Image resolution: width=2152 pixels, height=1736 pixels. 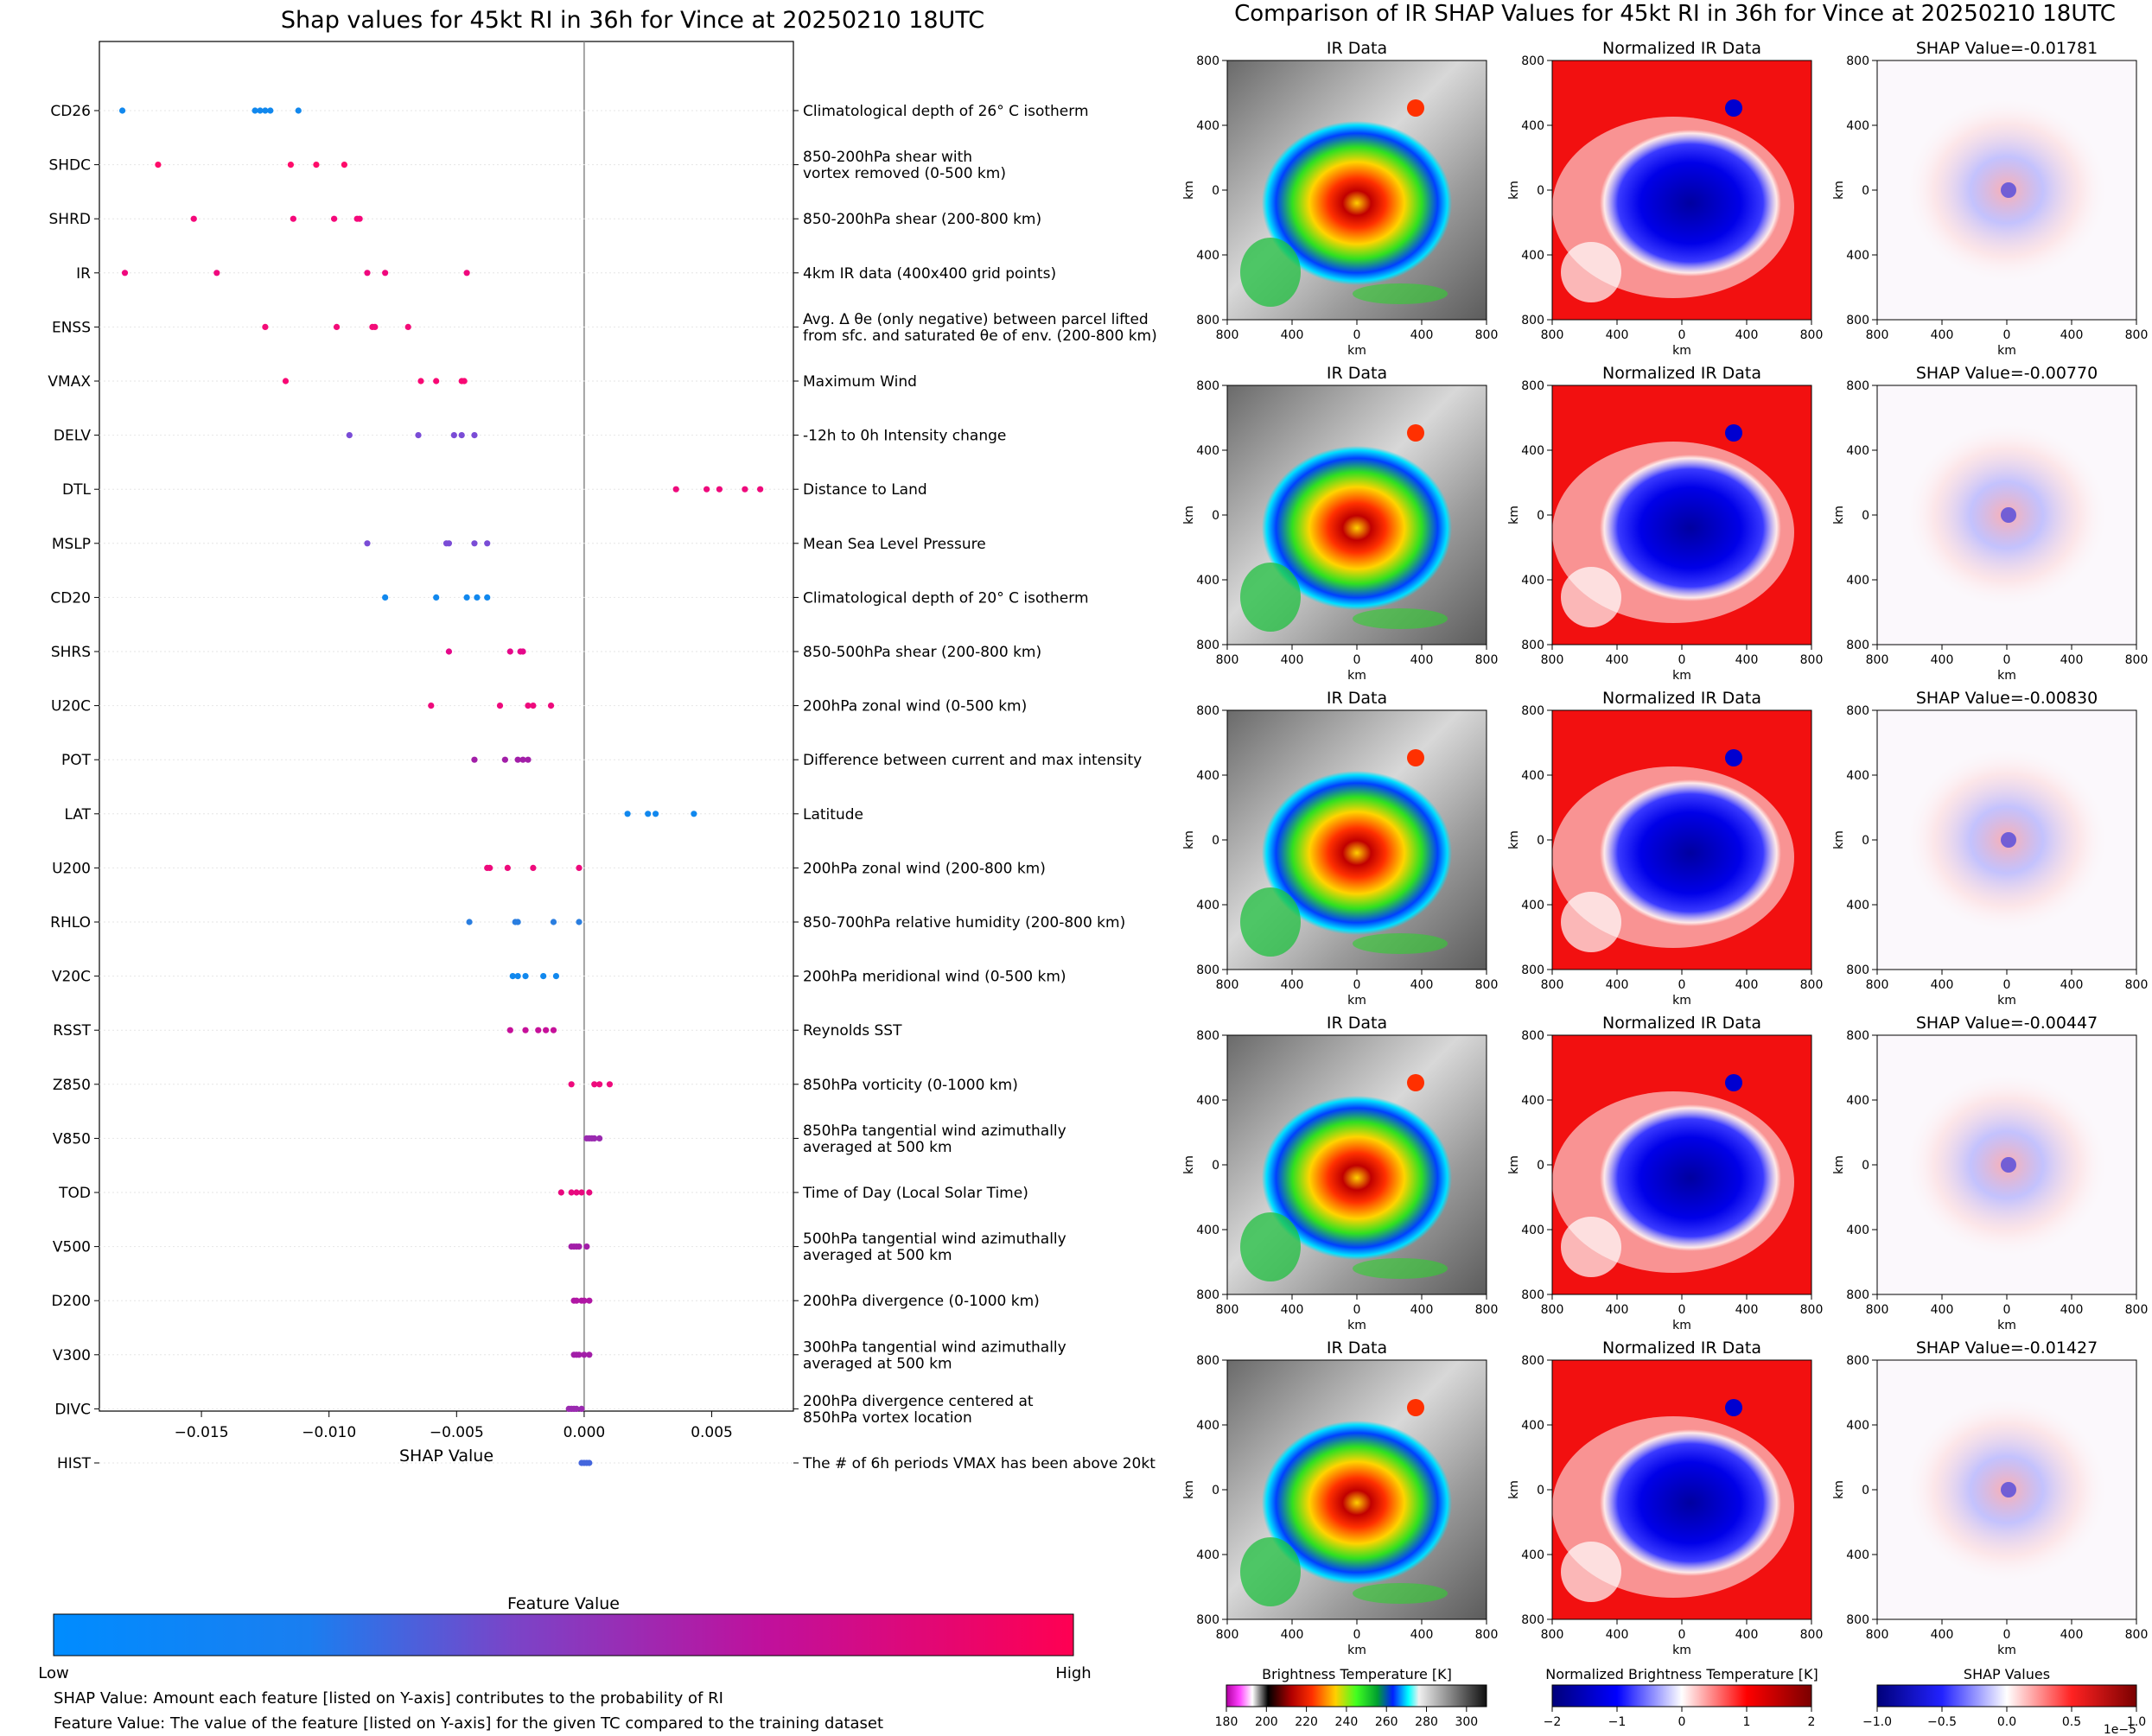 What do you see at coordinates (2008, 190) in the screenshot?
I see `shap-center` at bounding box center [2008, 190].